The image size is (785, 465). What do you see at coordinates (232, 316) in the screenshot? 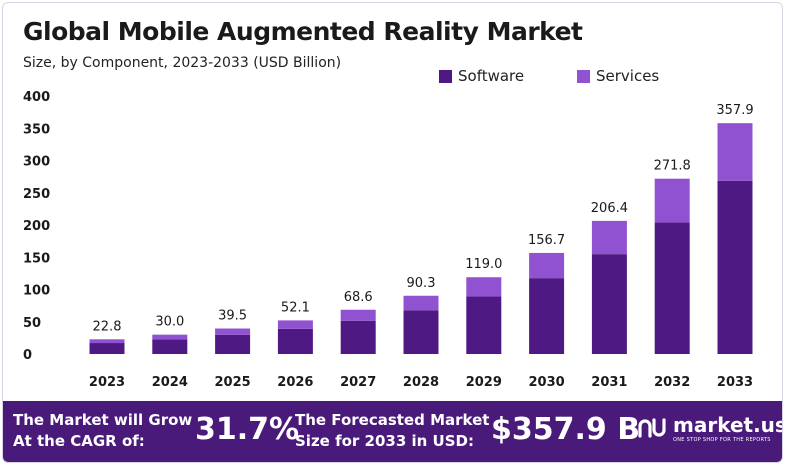
I see `data-label-2025: 39.5` at bounding box center [232, 316].